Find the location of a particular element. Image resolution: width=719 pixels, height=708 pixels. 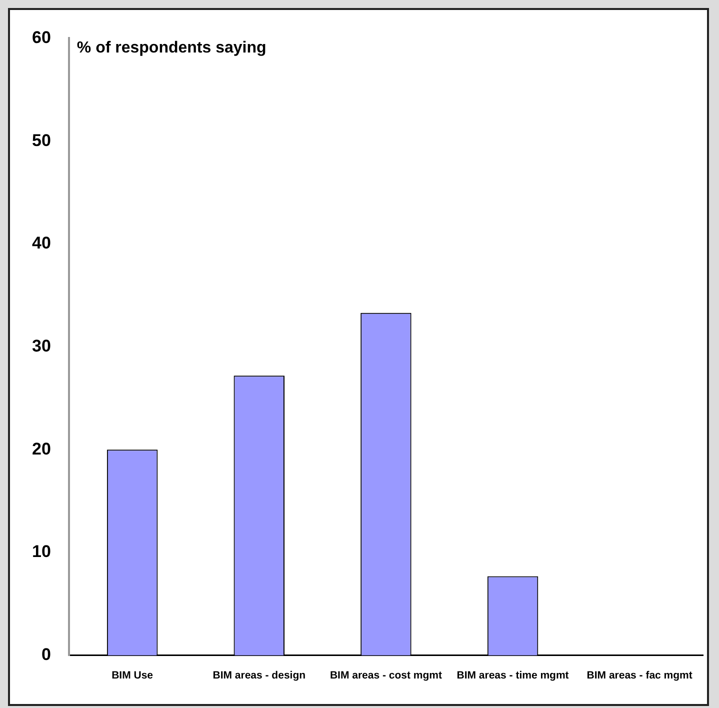

x-tick-label: BIM areas - cost mgmt is located at coordinates (386, 676).